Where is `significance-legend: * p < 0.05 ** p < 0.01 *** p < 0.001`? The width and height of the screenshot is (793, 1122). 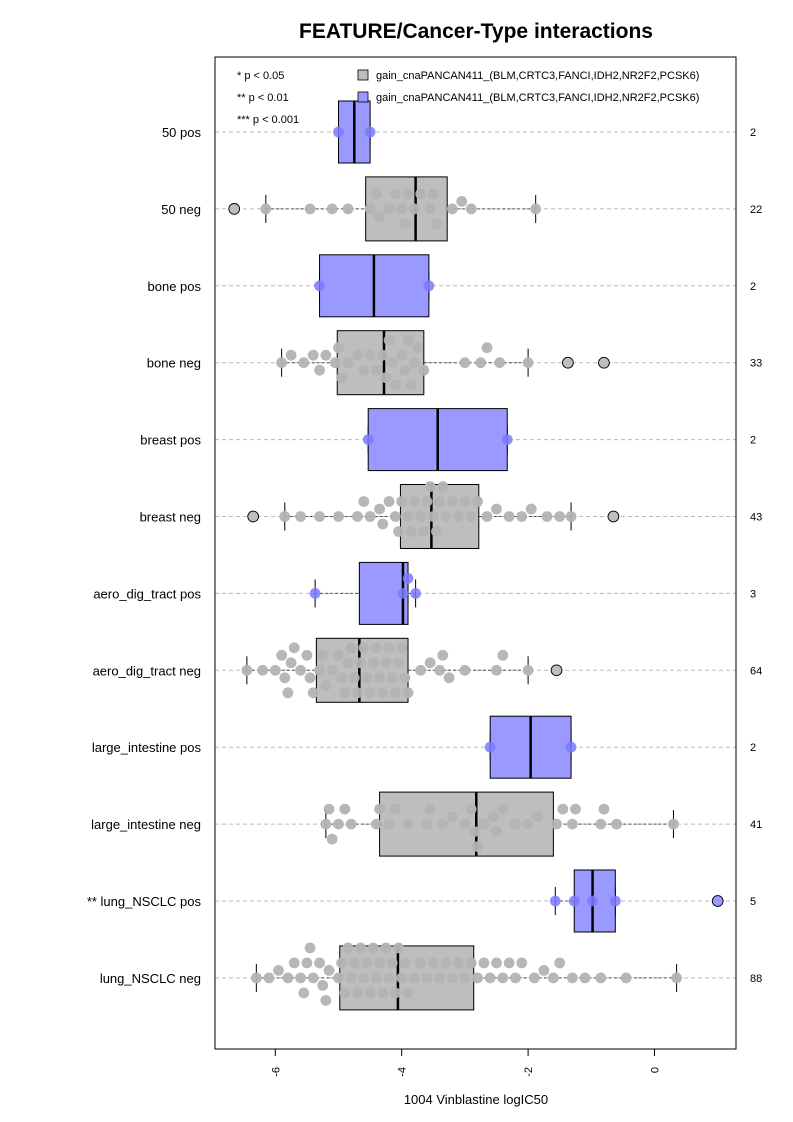
significance-legend: * p < 0.05 ** p < 0.01 *** p < 0.001 is located at coordinates (268, 98).